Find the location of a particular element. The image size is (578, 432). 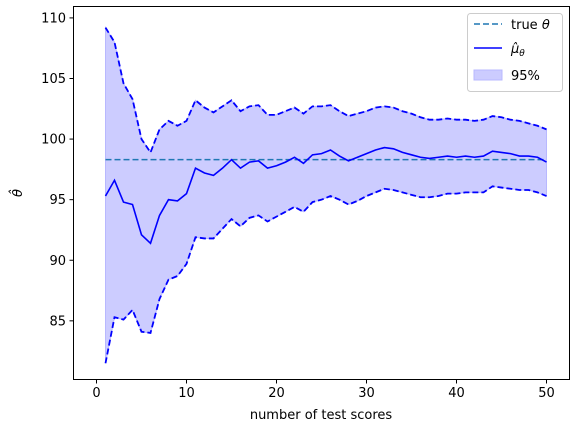

y-tick-label: 90 is located at coordinates (57, 261).